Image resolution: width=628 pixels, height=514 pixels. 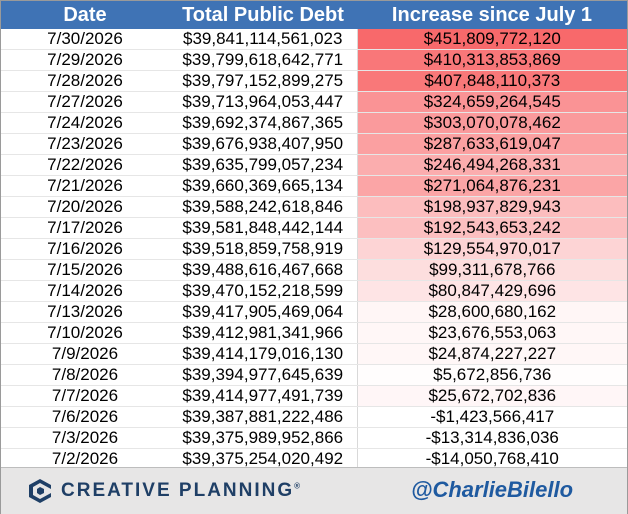 I want to click on cell-date: 7/3/2026, so click(x=85, y=438).